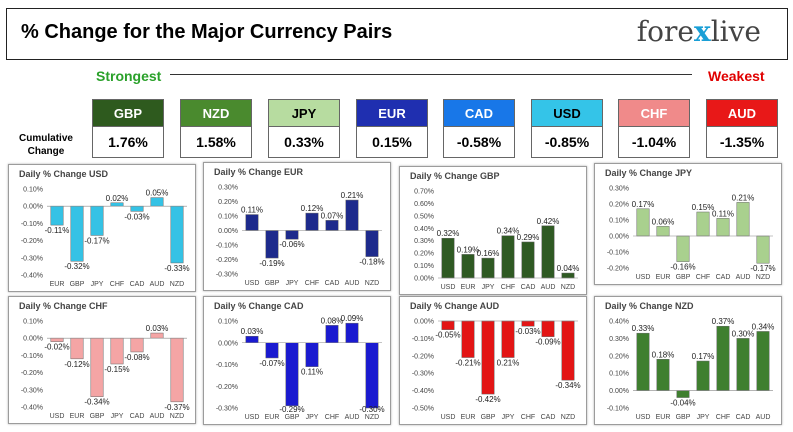 The width and height of the screenshot is (793, 432). Describe the element at coordinates (128, 142) in the screenshot. I see `cumulative-value: 1.76%` at that location.